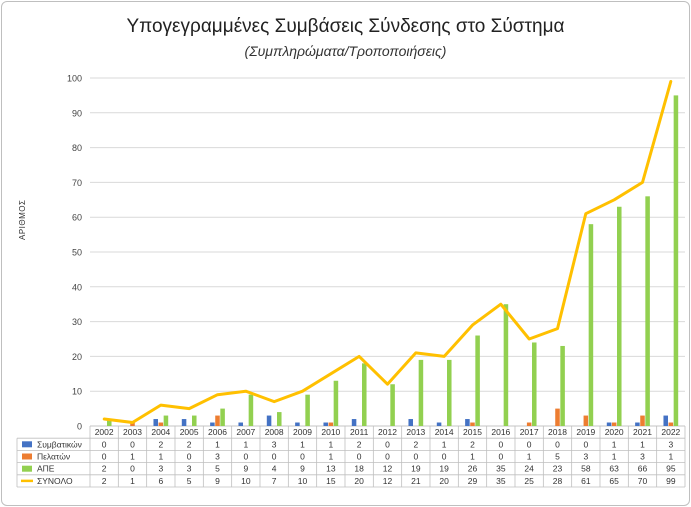  I want to click on x-tick-label: 2006, so click(217, 432).